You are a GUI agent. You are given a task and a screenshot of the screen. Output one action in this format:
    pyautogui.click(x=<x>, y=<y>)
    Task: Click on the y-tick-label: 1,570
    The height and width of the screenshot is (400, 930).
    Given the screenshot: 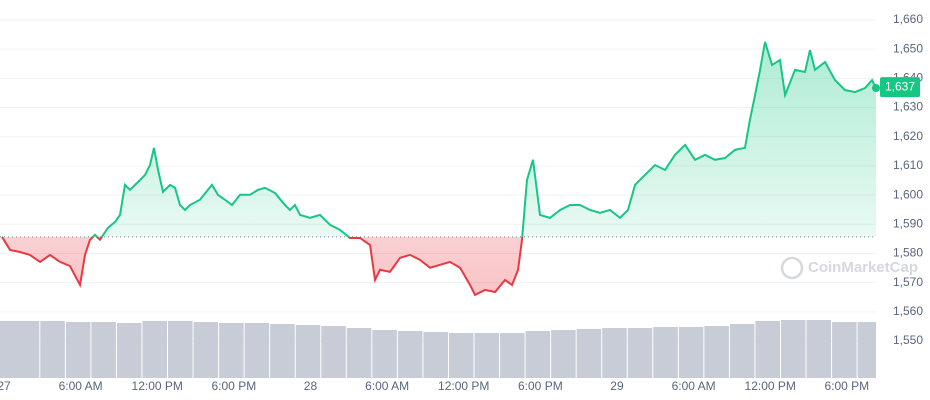 What is the action you would take?
    pyautogui.click(x=908, y=282)
    